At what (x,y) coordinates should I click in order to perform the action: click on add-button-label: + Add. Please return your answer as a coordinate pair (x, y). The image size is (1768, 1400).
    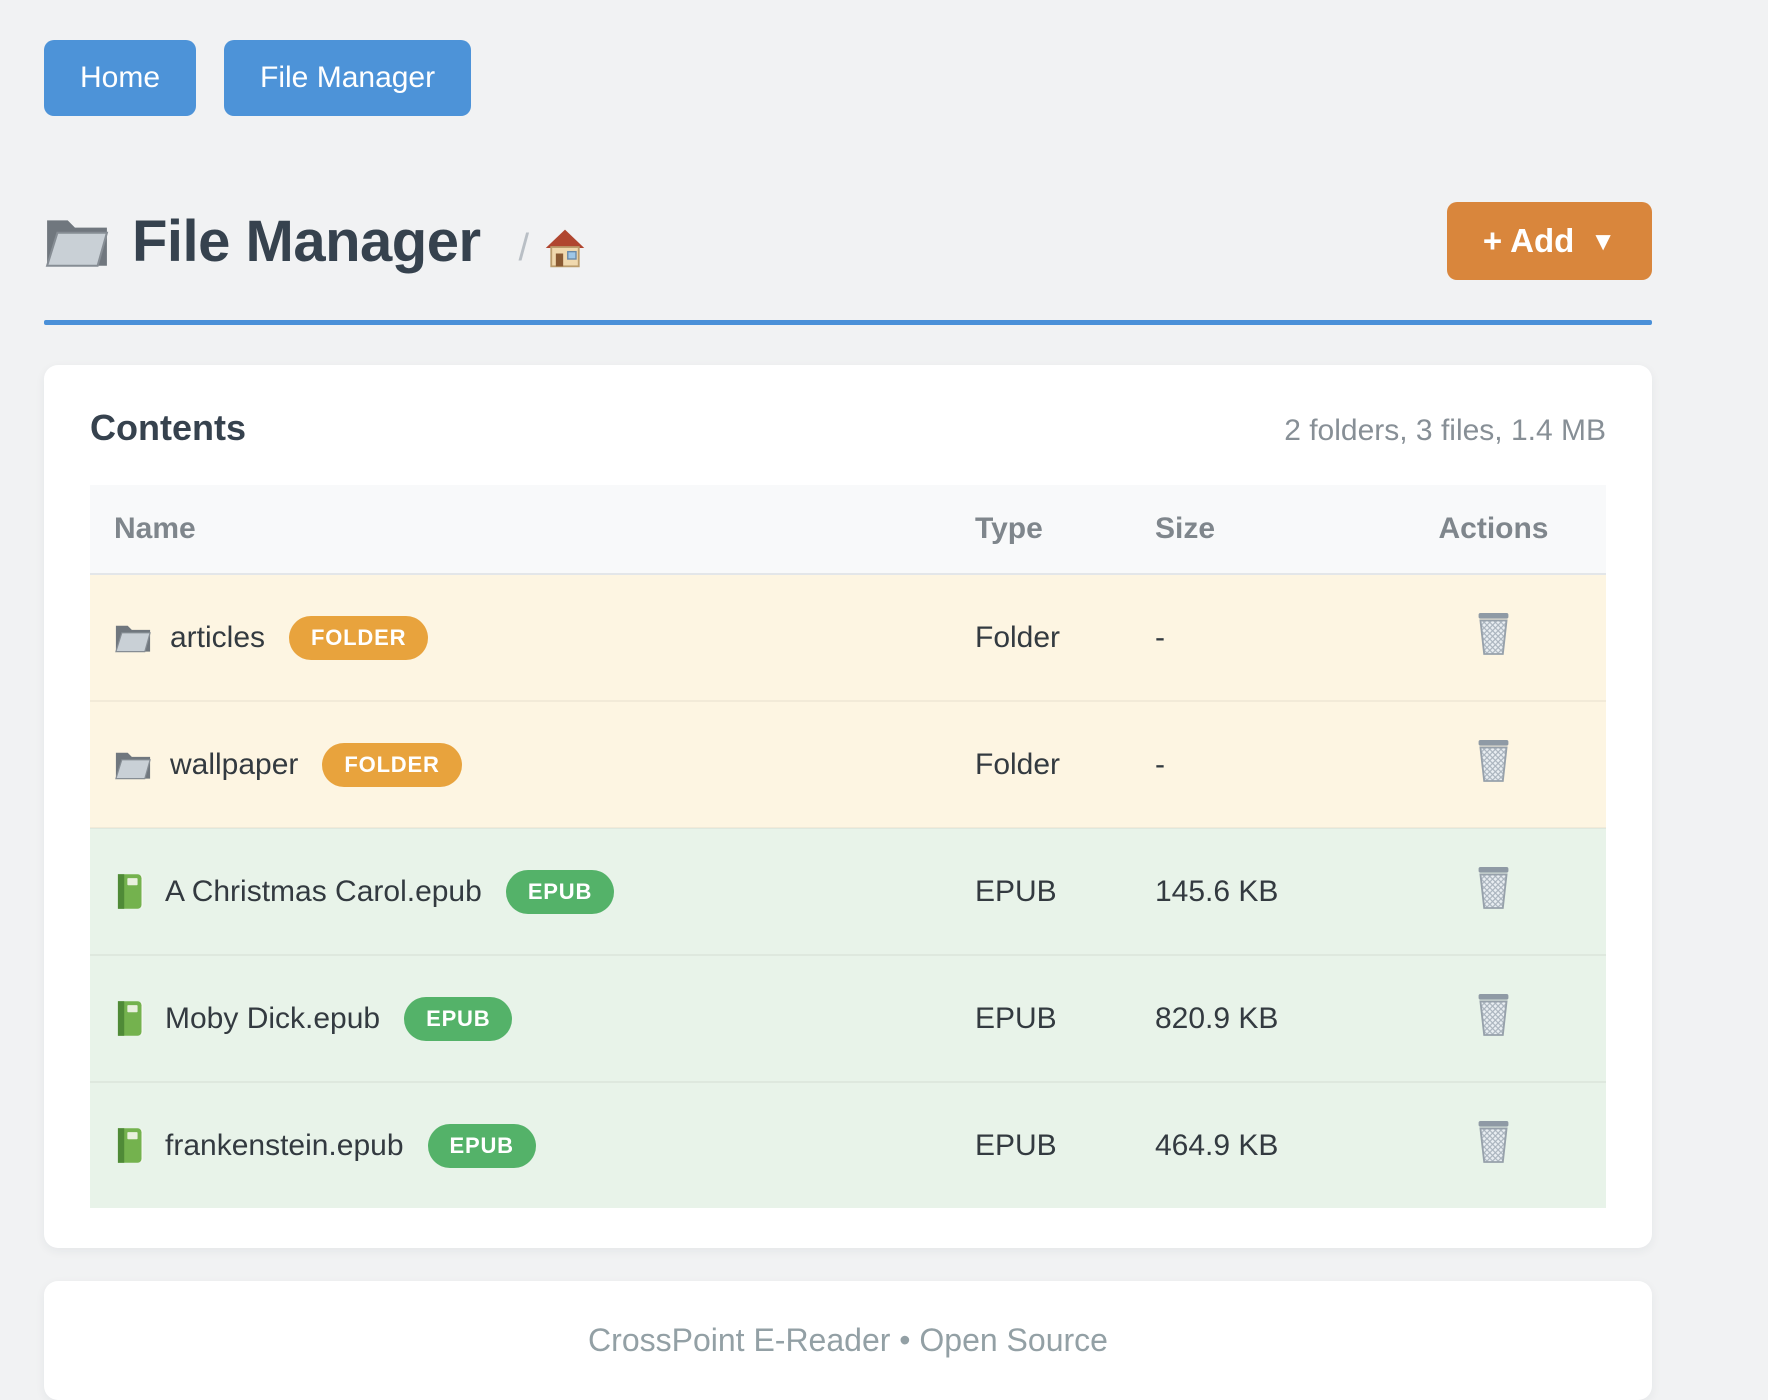
    Looking at the image, I should click on (1528, 240).